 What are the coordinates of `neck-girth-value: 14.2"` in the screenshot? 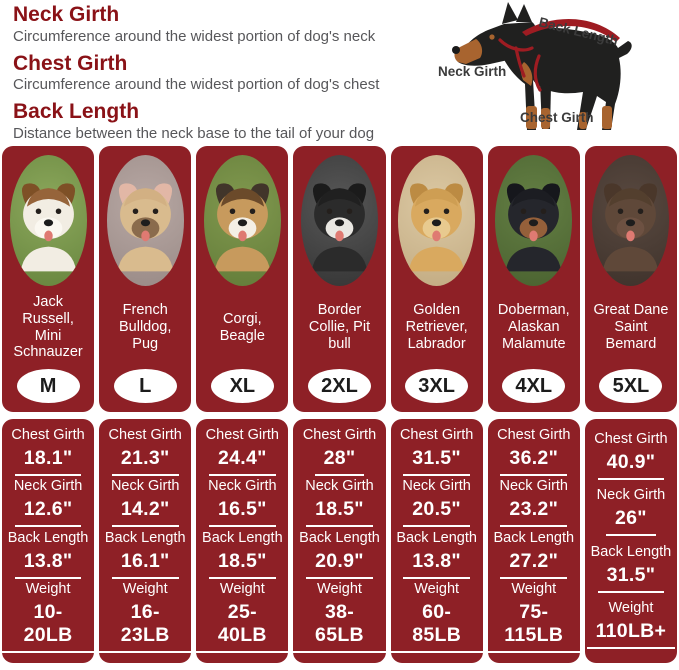 It's located at (145, 513).